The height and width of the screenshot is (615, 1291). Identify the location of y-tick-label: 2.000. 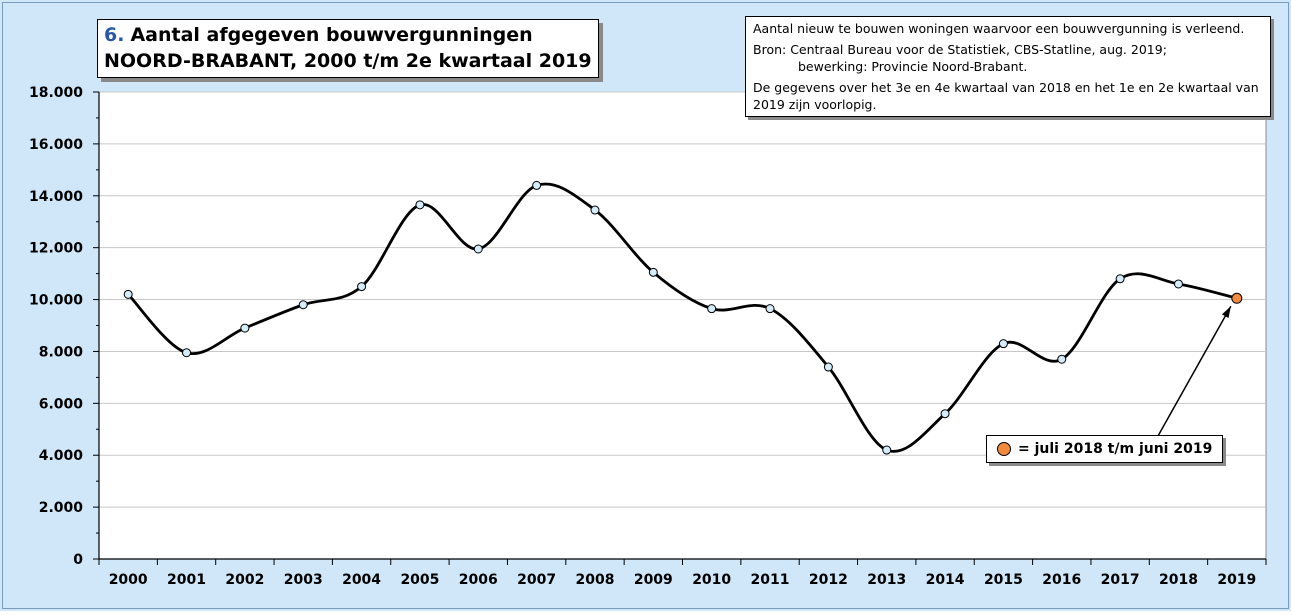
(61, 508).